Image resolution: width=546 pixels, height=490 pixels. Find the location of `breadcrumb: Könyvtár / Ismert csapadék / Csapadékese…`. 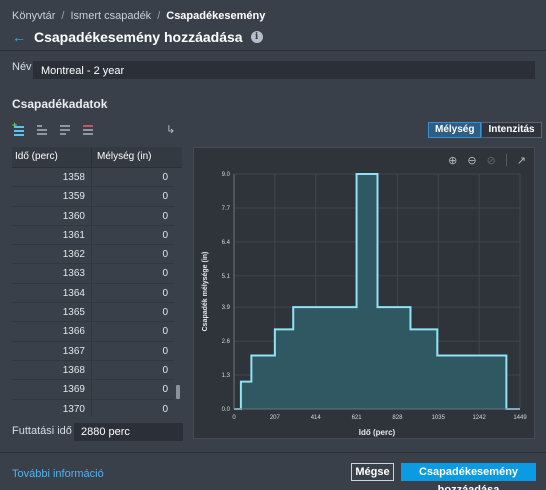

breadcrumb: Könyvtár / Ismert csapadék / Csapadékese… is located at coordinates (138, 16).